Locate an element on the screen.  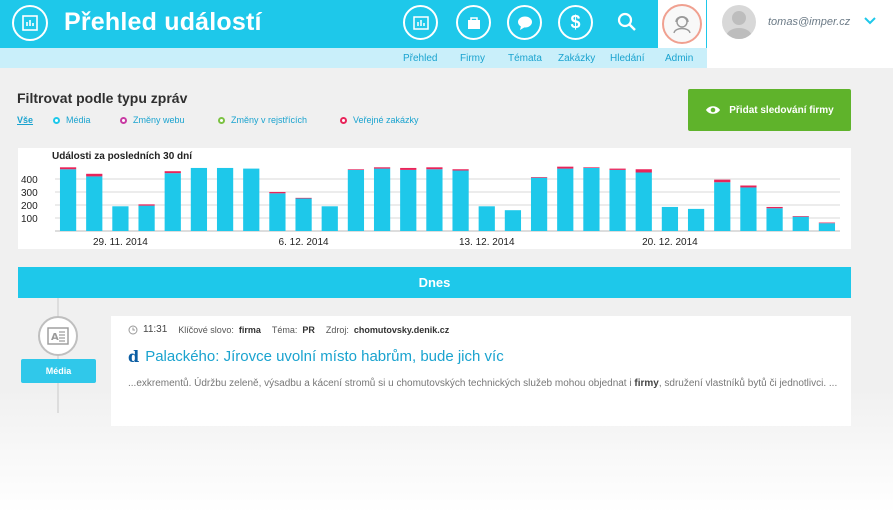
nav-label-contracts: Zakázky is located at coordinates (577, 58).